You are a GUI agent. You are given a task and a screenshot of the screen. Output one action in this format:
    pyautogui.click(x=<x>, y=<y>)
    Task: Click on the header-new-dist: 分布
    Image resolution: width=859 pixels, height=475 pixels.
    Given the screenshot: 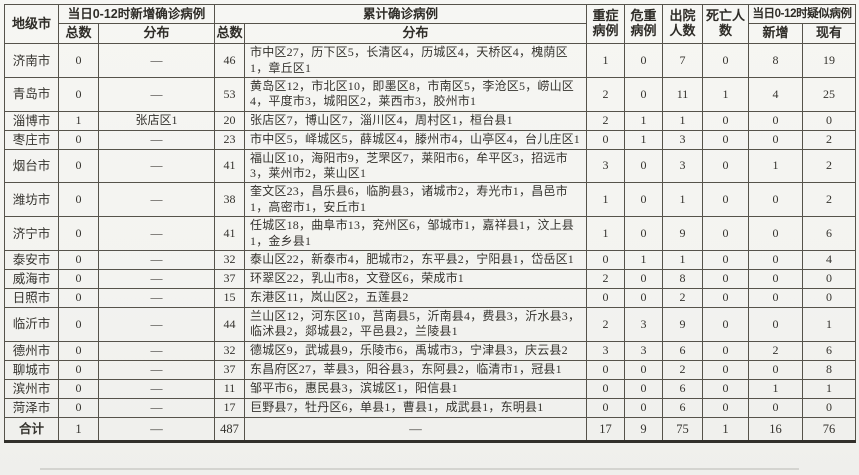 What is the action you would take?
    pyautogui.click(x=156, y=34)
    